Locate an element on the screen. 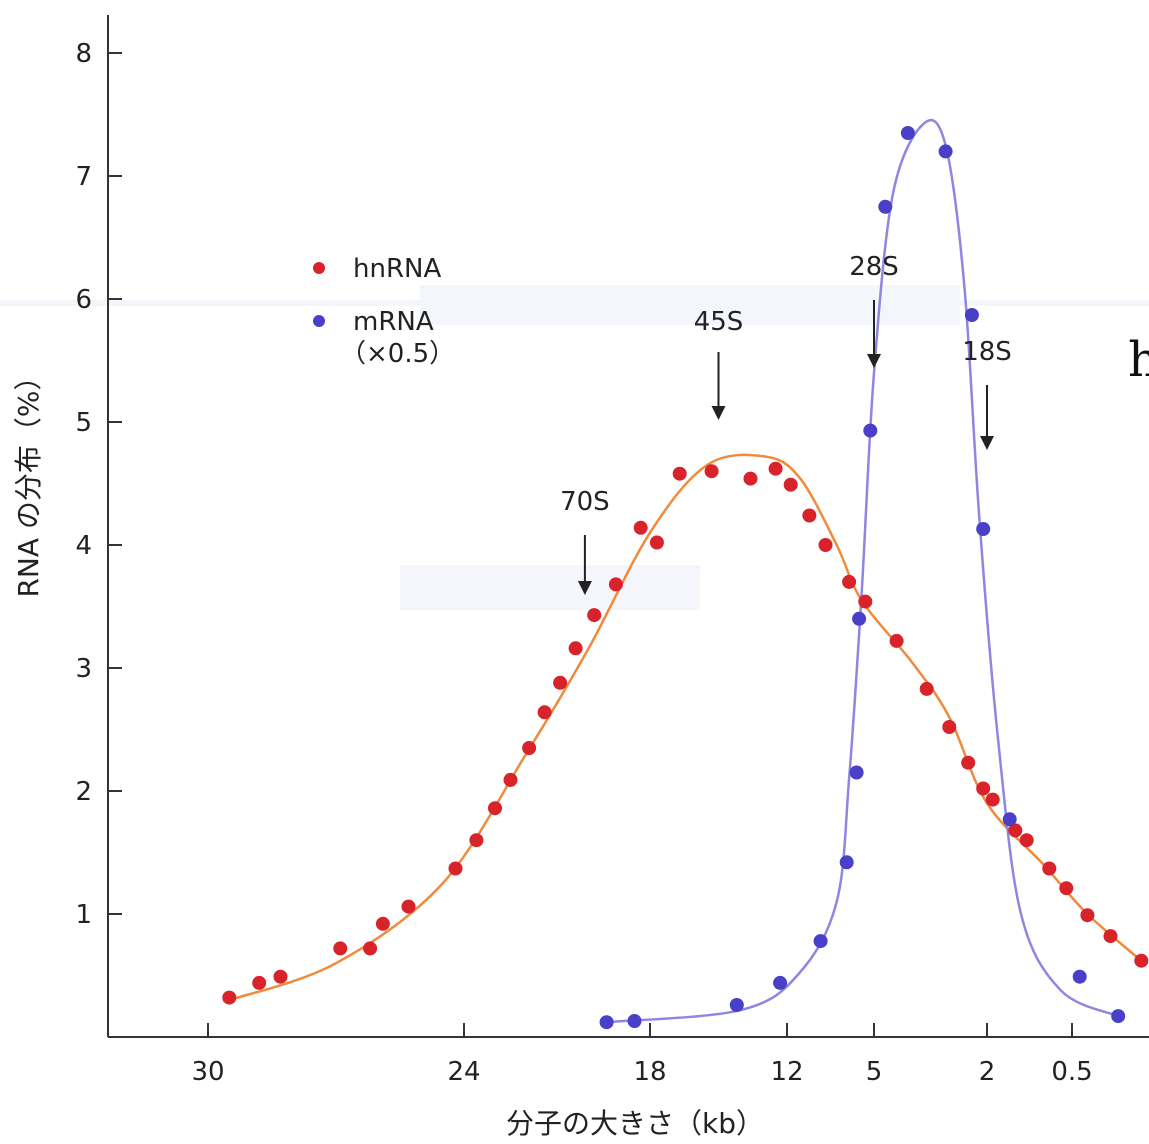 Image resolution: width=1149 pixels, height=1144 pixels. x-tick-label-0.5: 0.5 is located at coordinates (1071, 1072).